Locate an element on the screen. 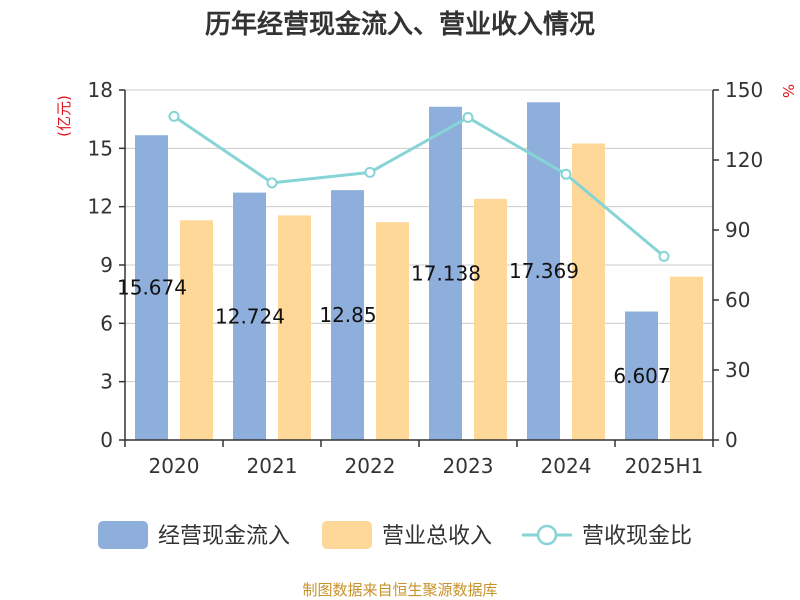 The height and width of the screenshot is (600, 800). data-label-cash-inflow: 17.138 is located at coordinates (446, 273).